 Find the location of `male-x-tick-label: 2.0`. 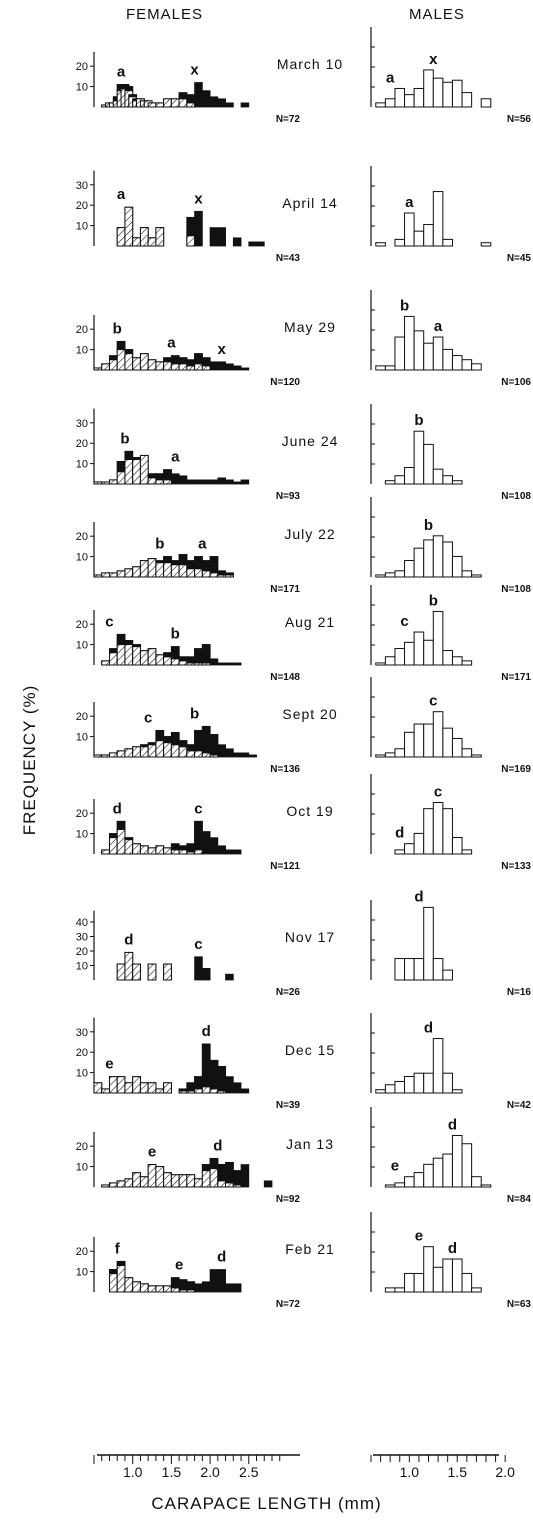

male-x-tick-label: 2.0 is located at coordinates (505, 1472).